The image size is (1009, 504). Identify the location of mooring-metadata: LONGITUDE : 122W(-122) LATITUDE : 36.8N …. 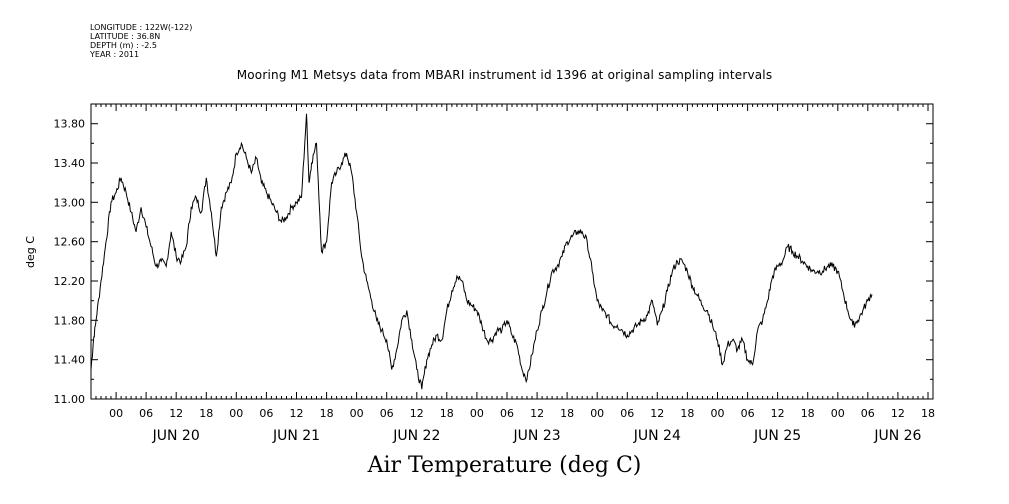
(141, 41).